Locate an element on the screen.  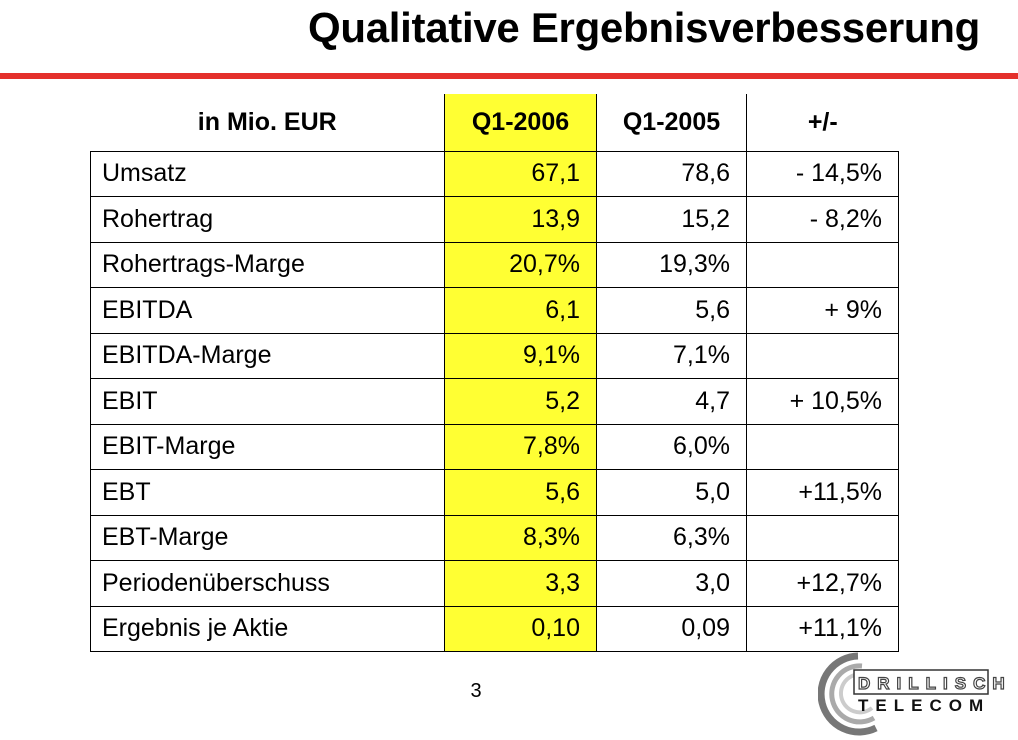
header-unit: in Mio. EUR is located at coordinates (267, 122).